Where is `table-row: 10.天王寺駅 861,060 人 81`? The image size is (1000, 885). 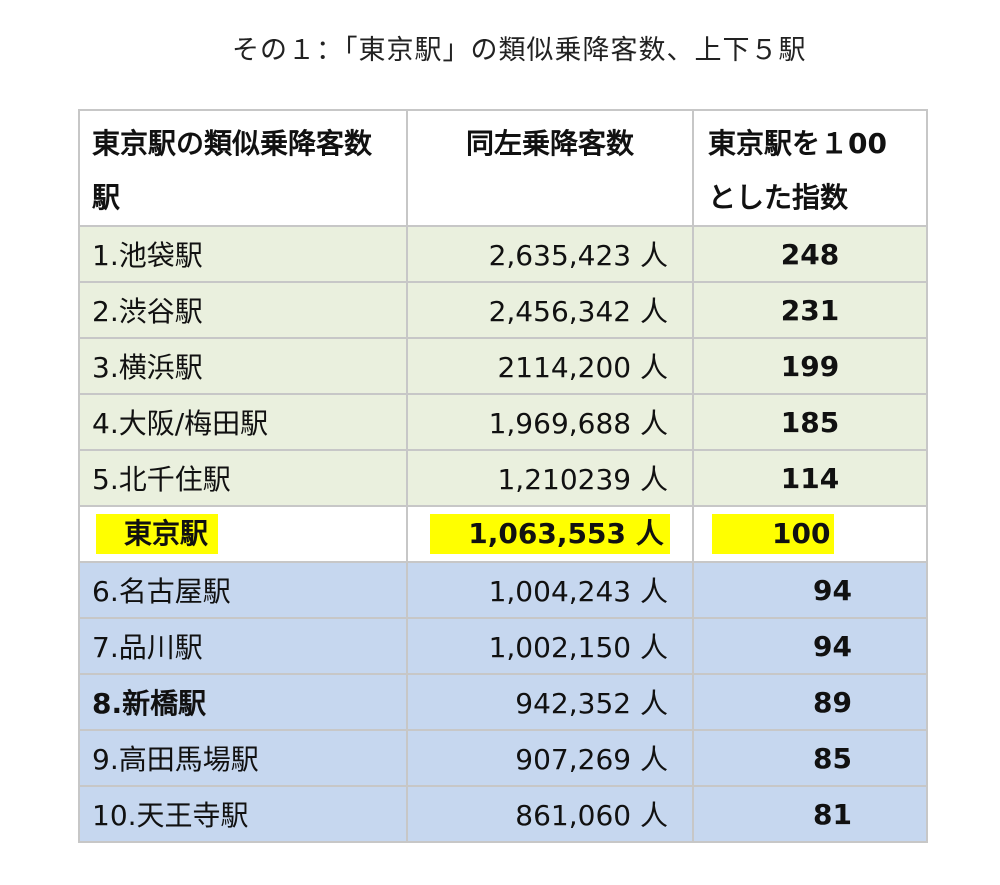
table-row: 10.天王寺駅 861,060 人 81 is located at coordinates (503, 814).